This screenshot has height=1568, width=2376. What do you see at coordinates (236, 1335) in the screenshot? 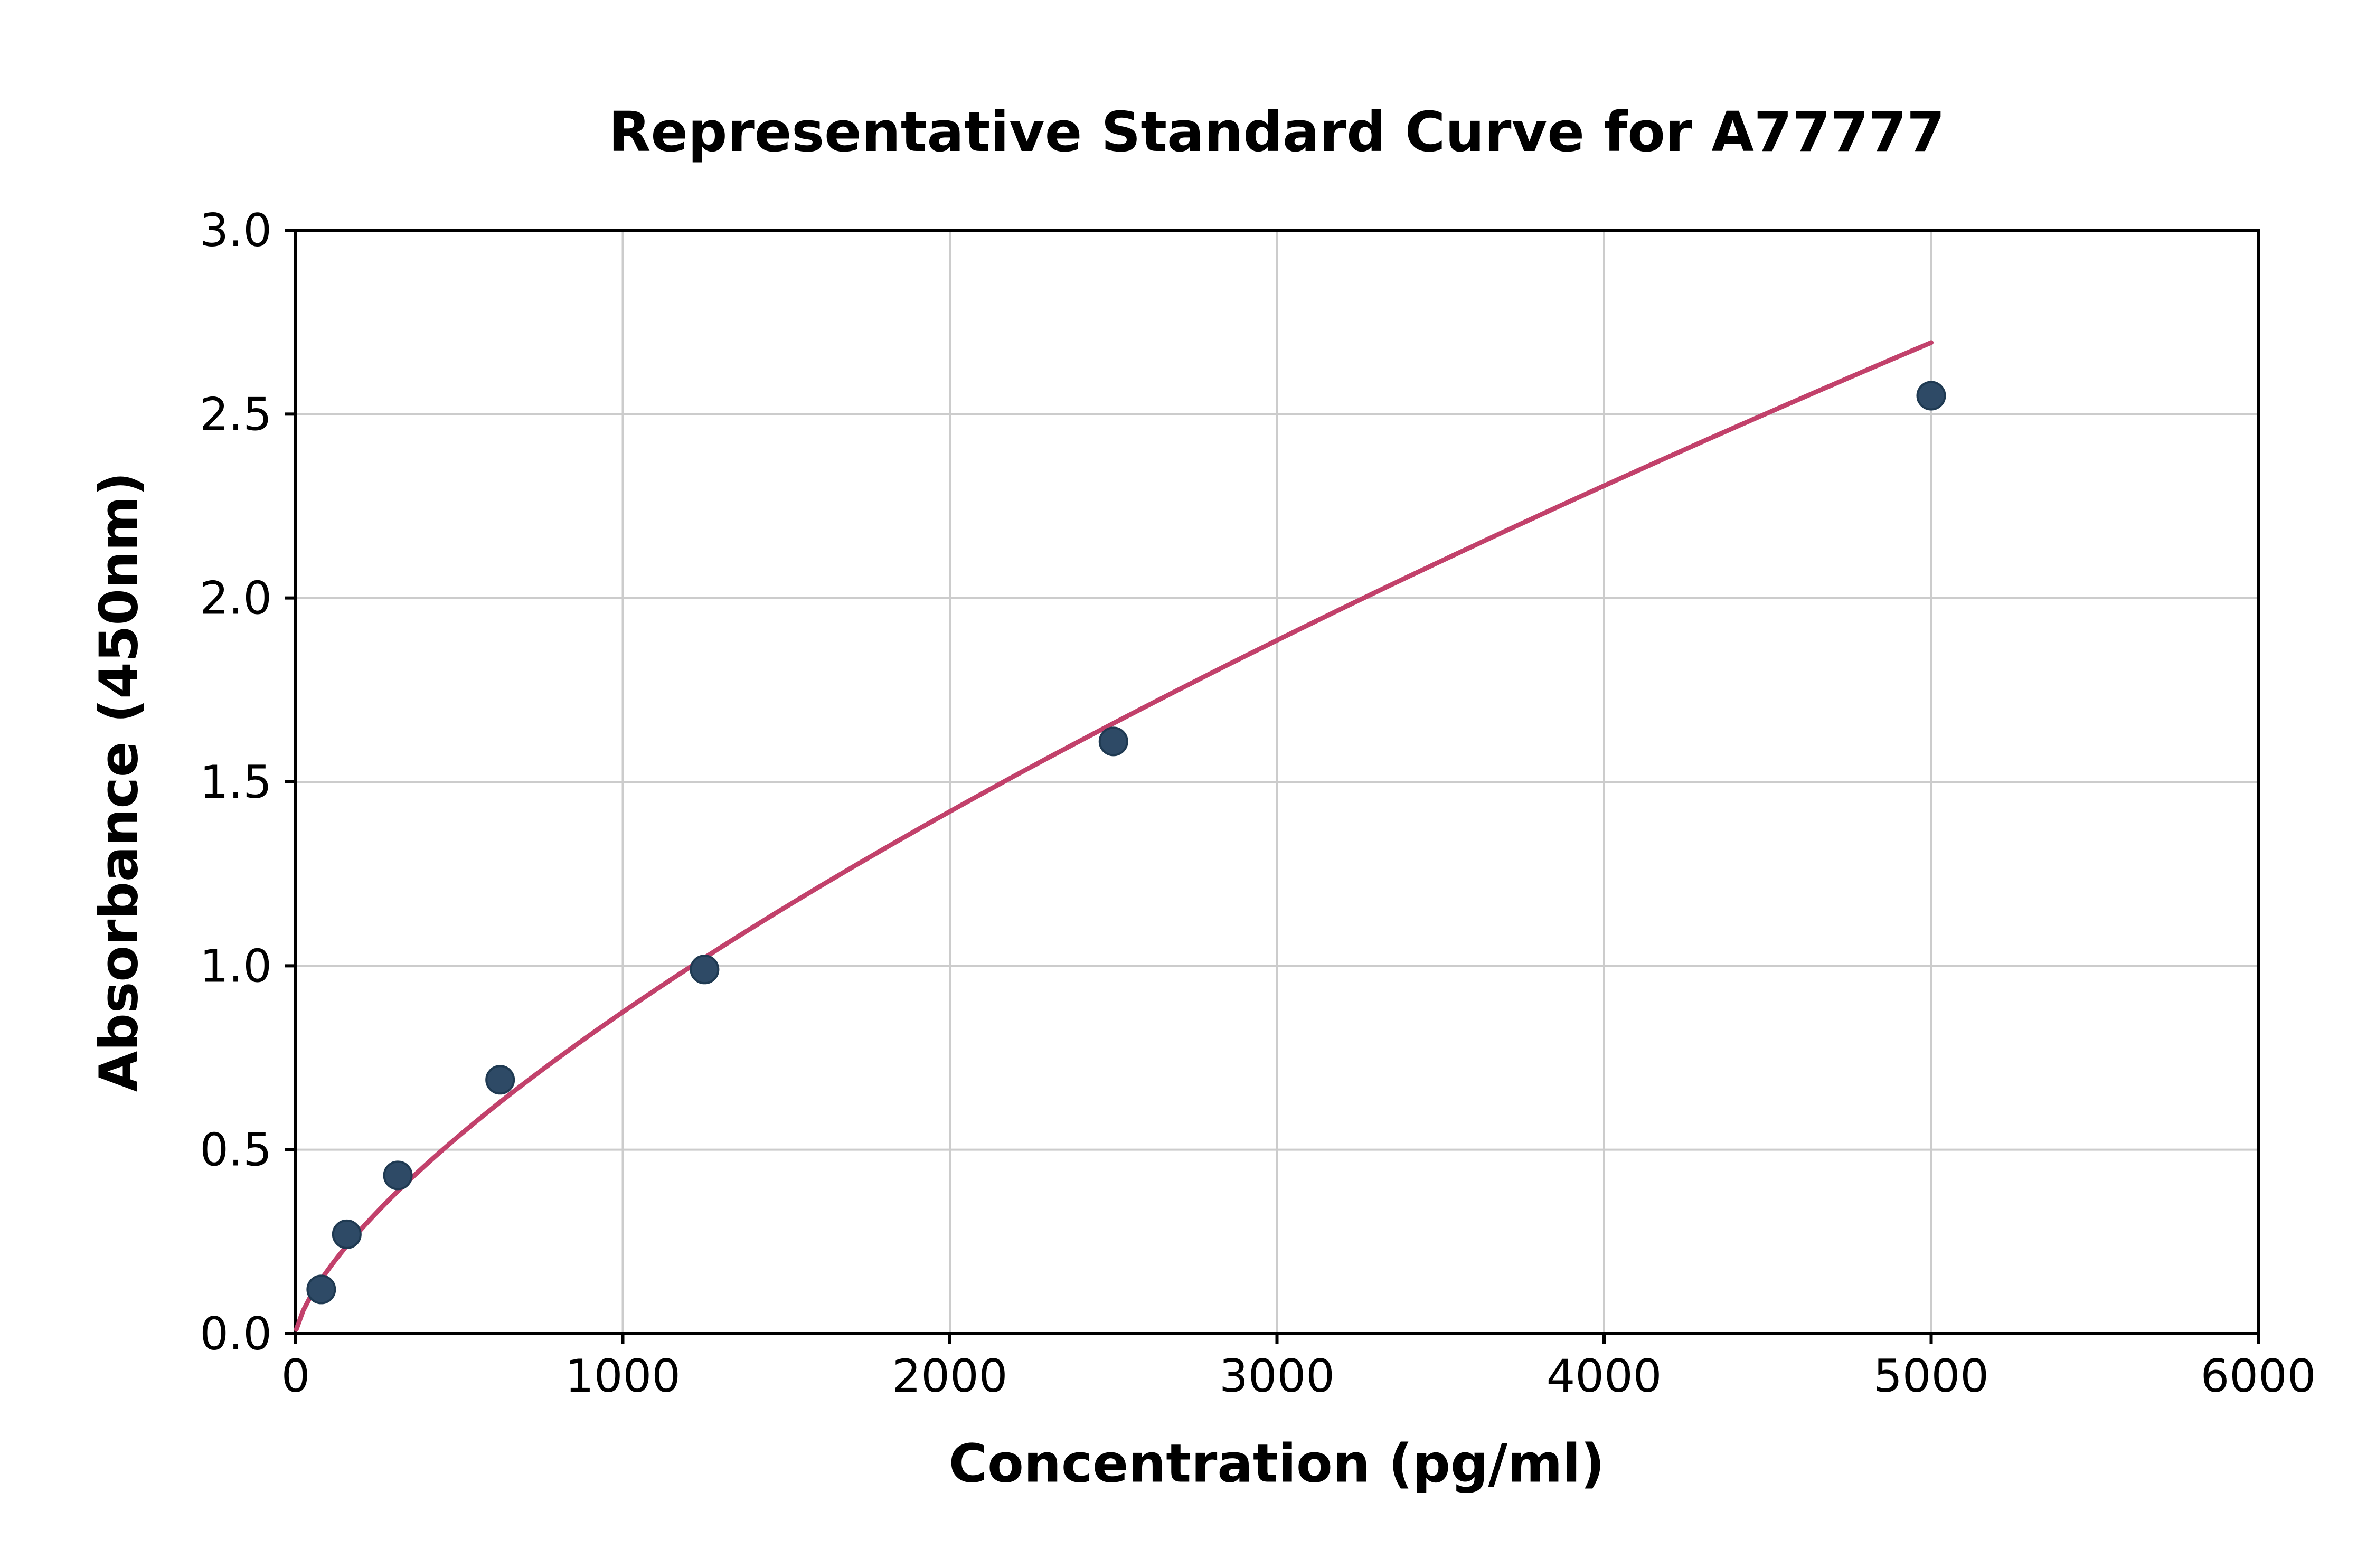
I see `y-tick-label: 0.0` at bounding box center [236, 1335].